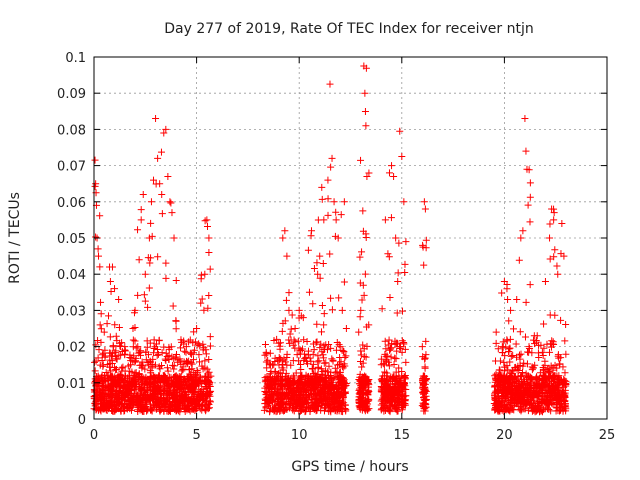  Describe the element at coordinates (71, 203) in the screenshot. I see `y-tick-label: 0.06` at that location.